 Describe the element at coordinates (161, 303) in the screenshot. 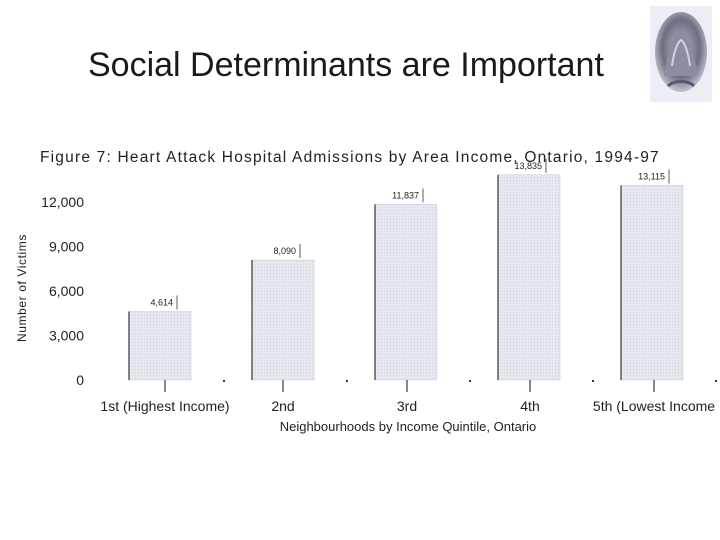

I see `value-label: 4,614` at that location.